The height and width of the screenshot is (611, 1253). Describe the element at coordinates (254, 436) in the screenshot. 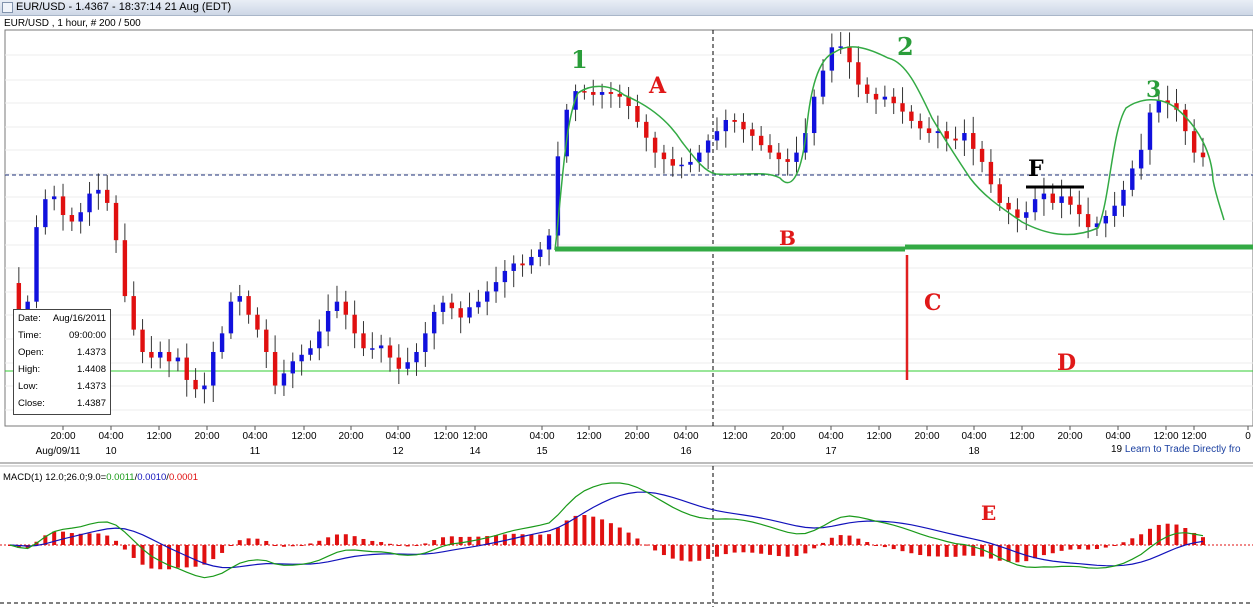

I see `time-label-4: 04:00` at that location.